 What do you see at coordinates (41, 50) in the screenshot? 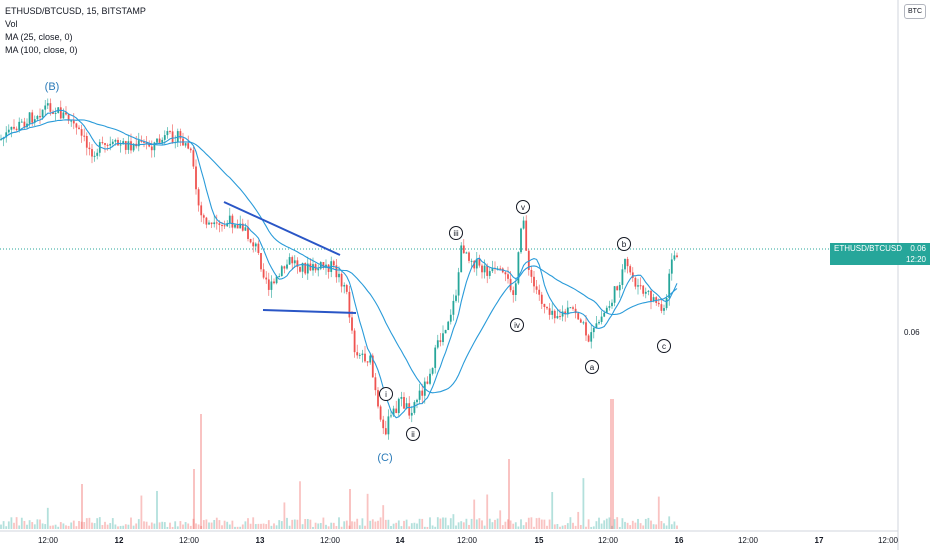
I see `legend-ma100: MA (100, close, 0)` at bounding box center [41, 50].